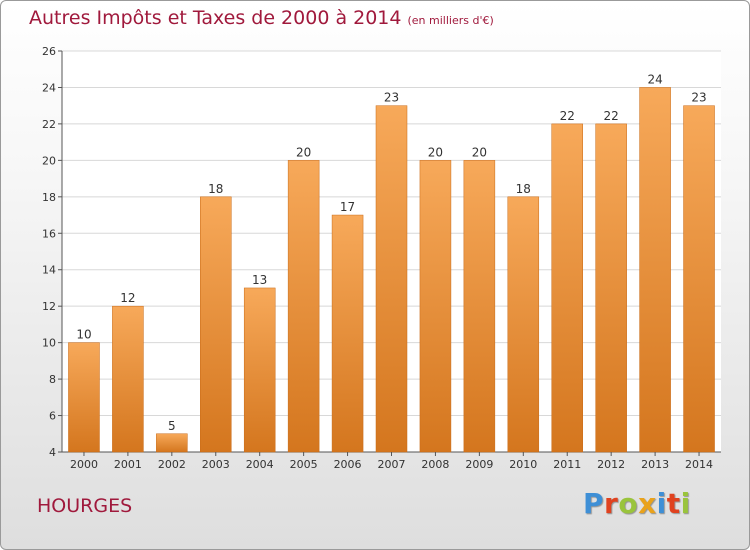 Image resolution: width=750 pixels, height=550 pixels. Describe the element at coordinates (49, 160) in the screenshot. I see `y-tick-label: 20` at that location.